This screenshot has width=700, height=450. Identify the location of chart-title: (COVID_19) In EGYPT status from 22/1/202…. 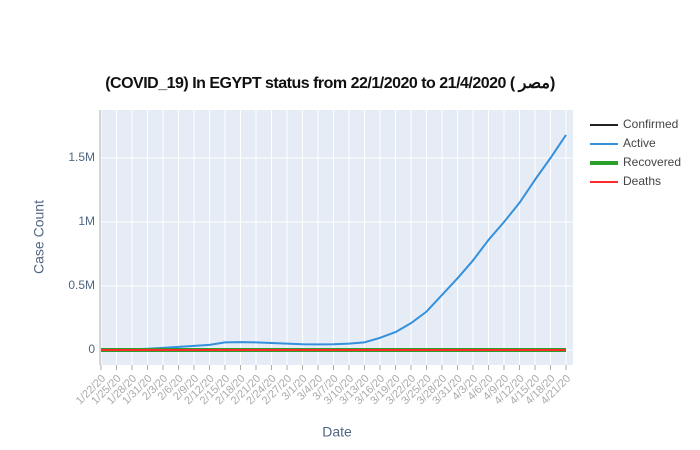
(330, 84).